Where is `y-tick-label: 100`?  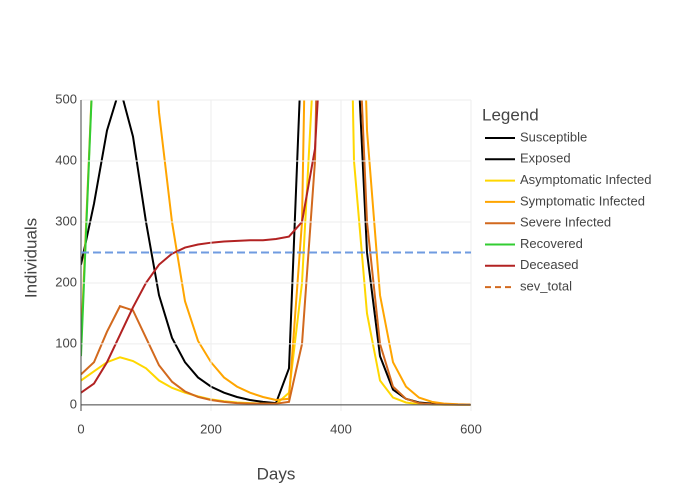 y-tick-label: 100 is located at coordinates (66, 342).